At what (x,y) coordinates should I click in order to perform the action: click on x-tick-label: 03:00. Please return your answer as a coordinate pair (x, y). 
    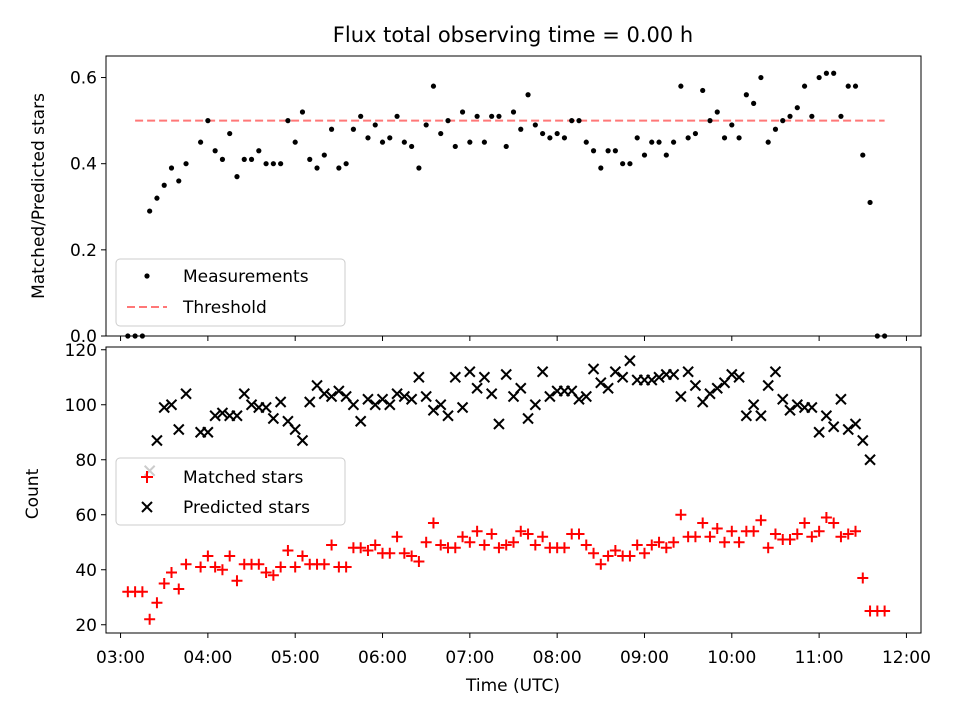
    Looking at the image, I should click on (120, 658).